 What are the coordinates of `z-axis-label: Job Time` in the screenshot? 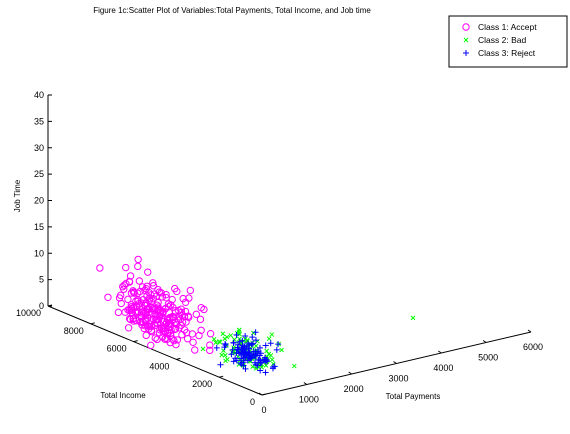 It's located at (17, 195).